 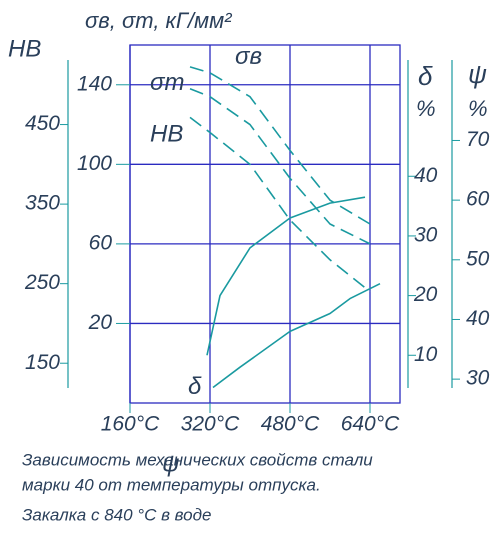 What do you see at coordinates (100, 322) in the screenshot?
I see `y-tick-label: 20` at bounding box center [100, 322].